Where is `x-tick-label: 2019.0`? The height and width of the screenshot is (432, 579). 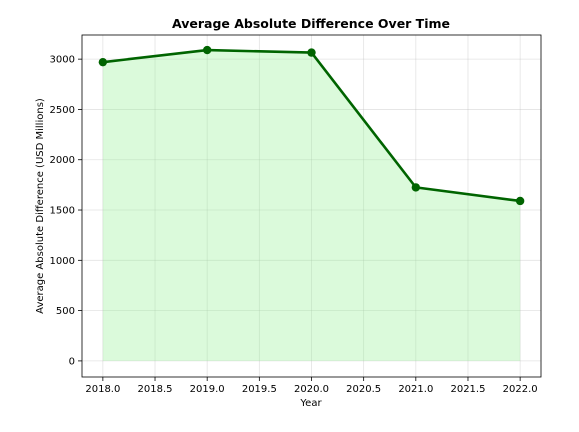
x-tick-label: 2019.0 is located at coordinates (207, 389).